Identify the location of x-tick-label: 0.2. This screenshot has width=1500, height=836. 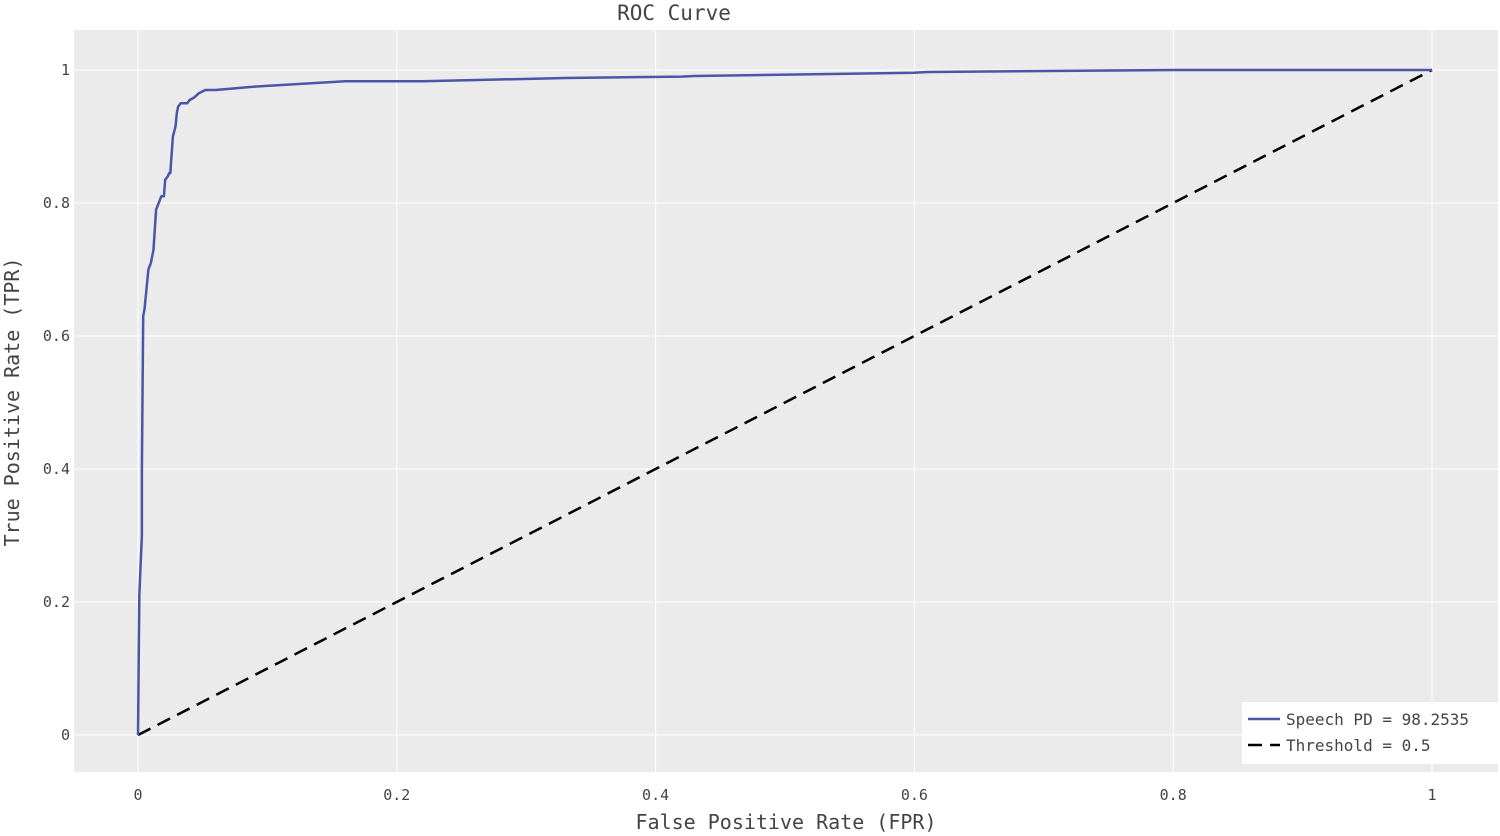
(396, 795).